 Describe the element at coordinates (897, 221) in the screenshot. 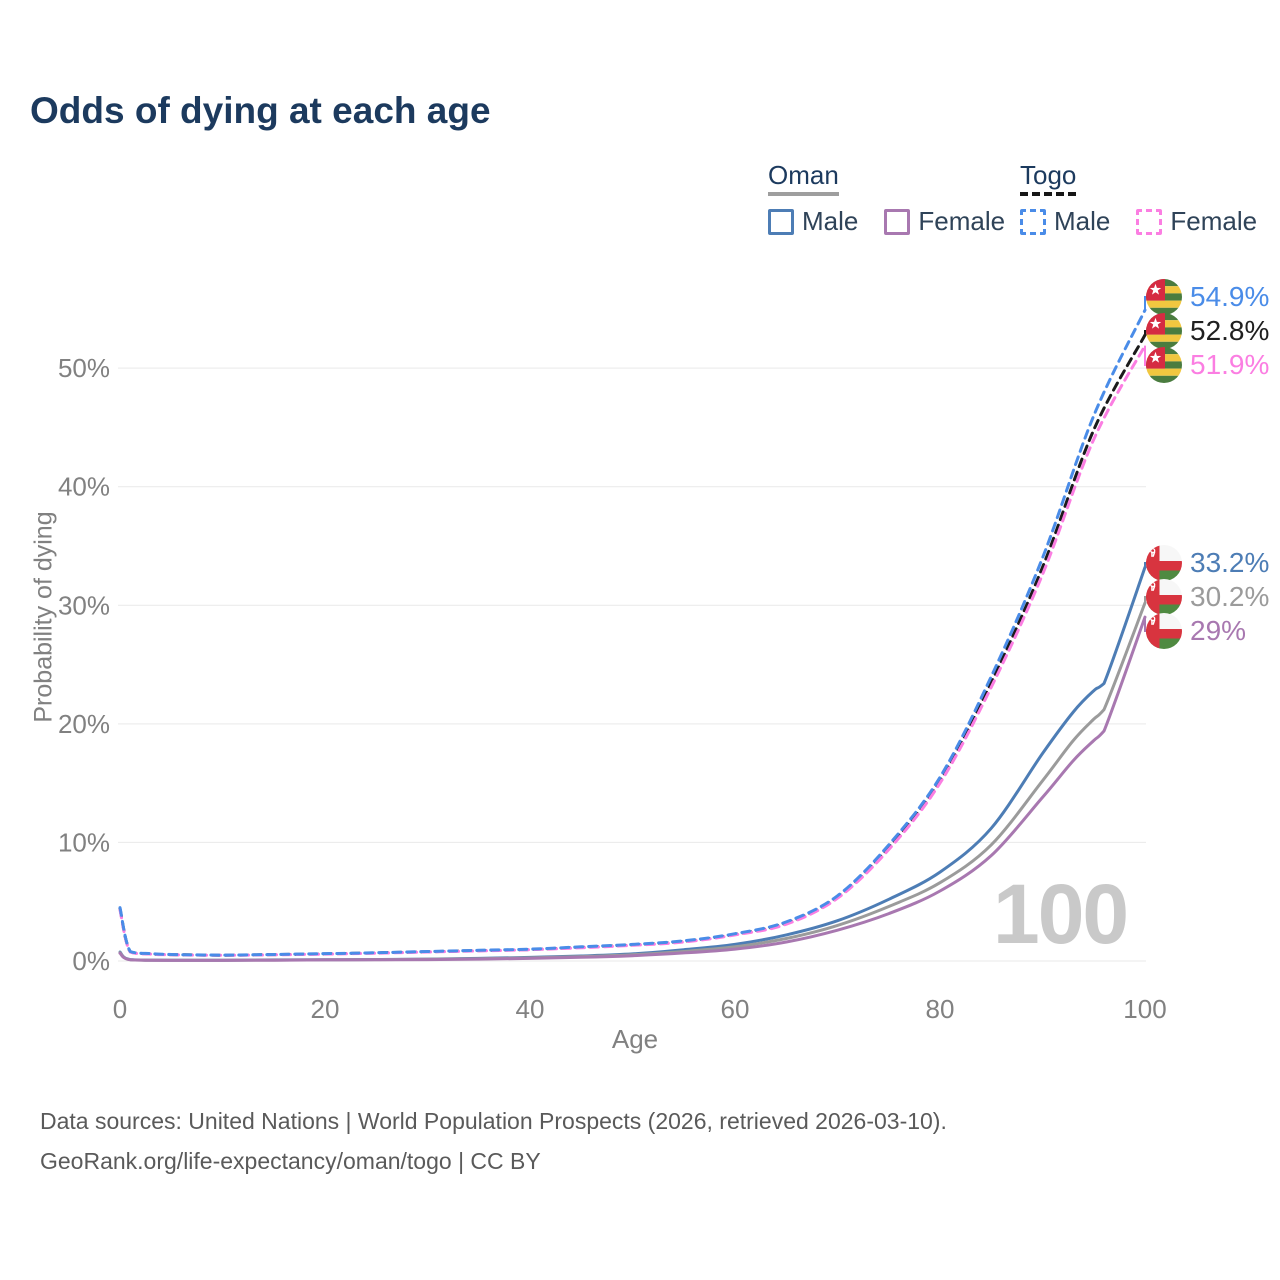

I see `oman-female-swatch-icon` at that location.